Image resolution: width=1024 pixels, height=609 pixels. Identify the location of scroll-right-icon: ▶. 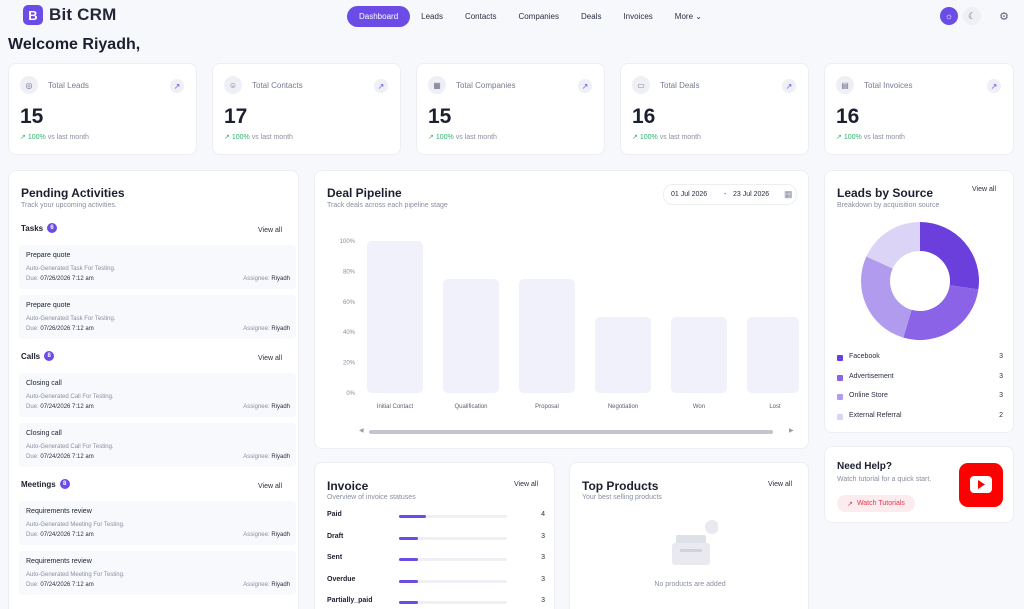
(791, 431).